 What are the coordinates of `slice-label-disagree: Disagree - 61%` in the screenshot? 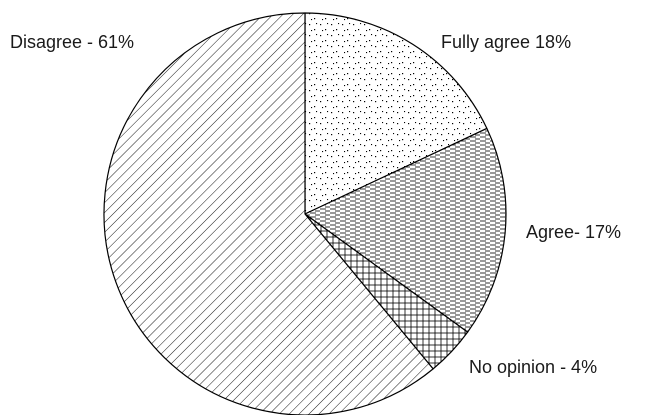 It's located at (72, 42).